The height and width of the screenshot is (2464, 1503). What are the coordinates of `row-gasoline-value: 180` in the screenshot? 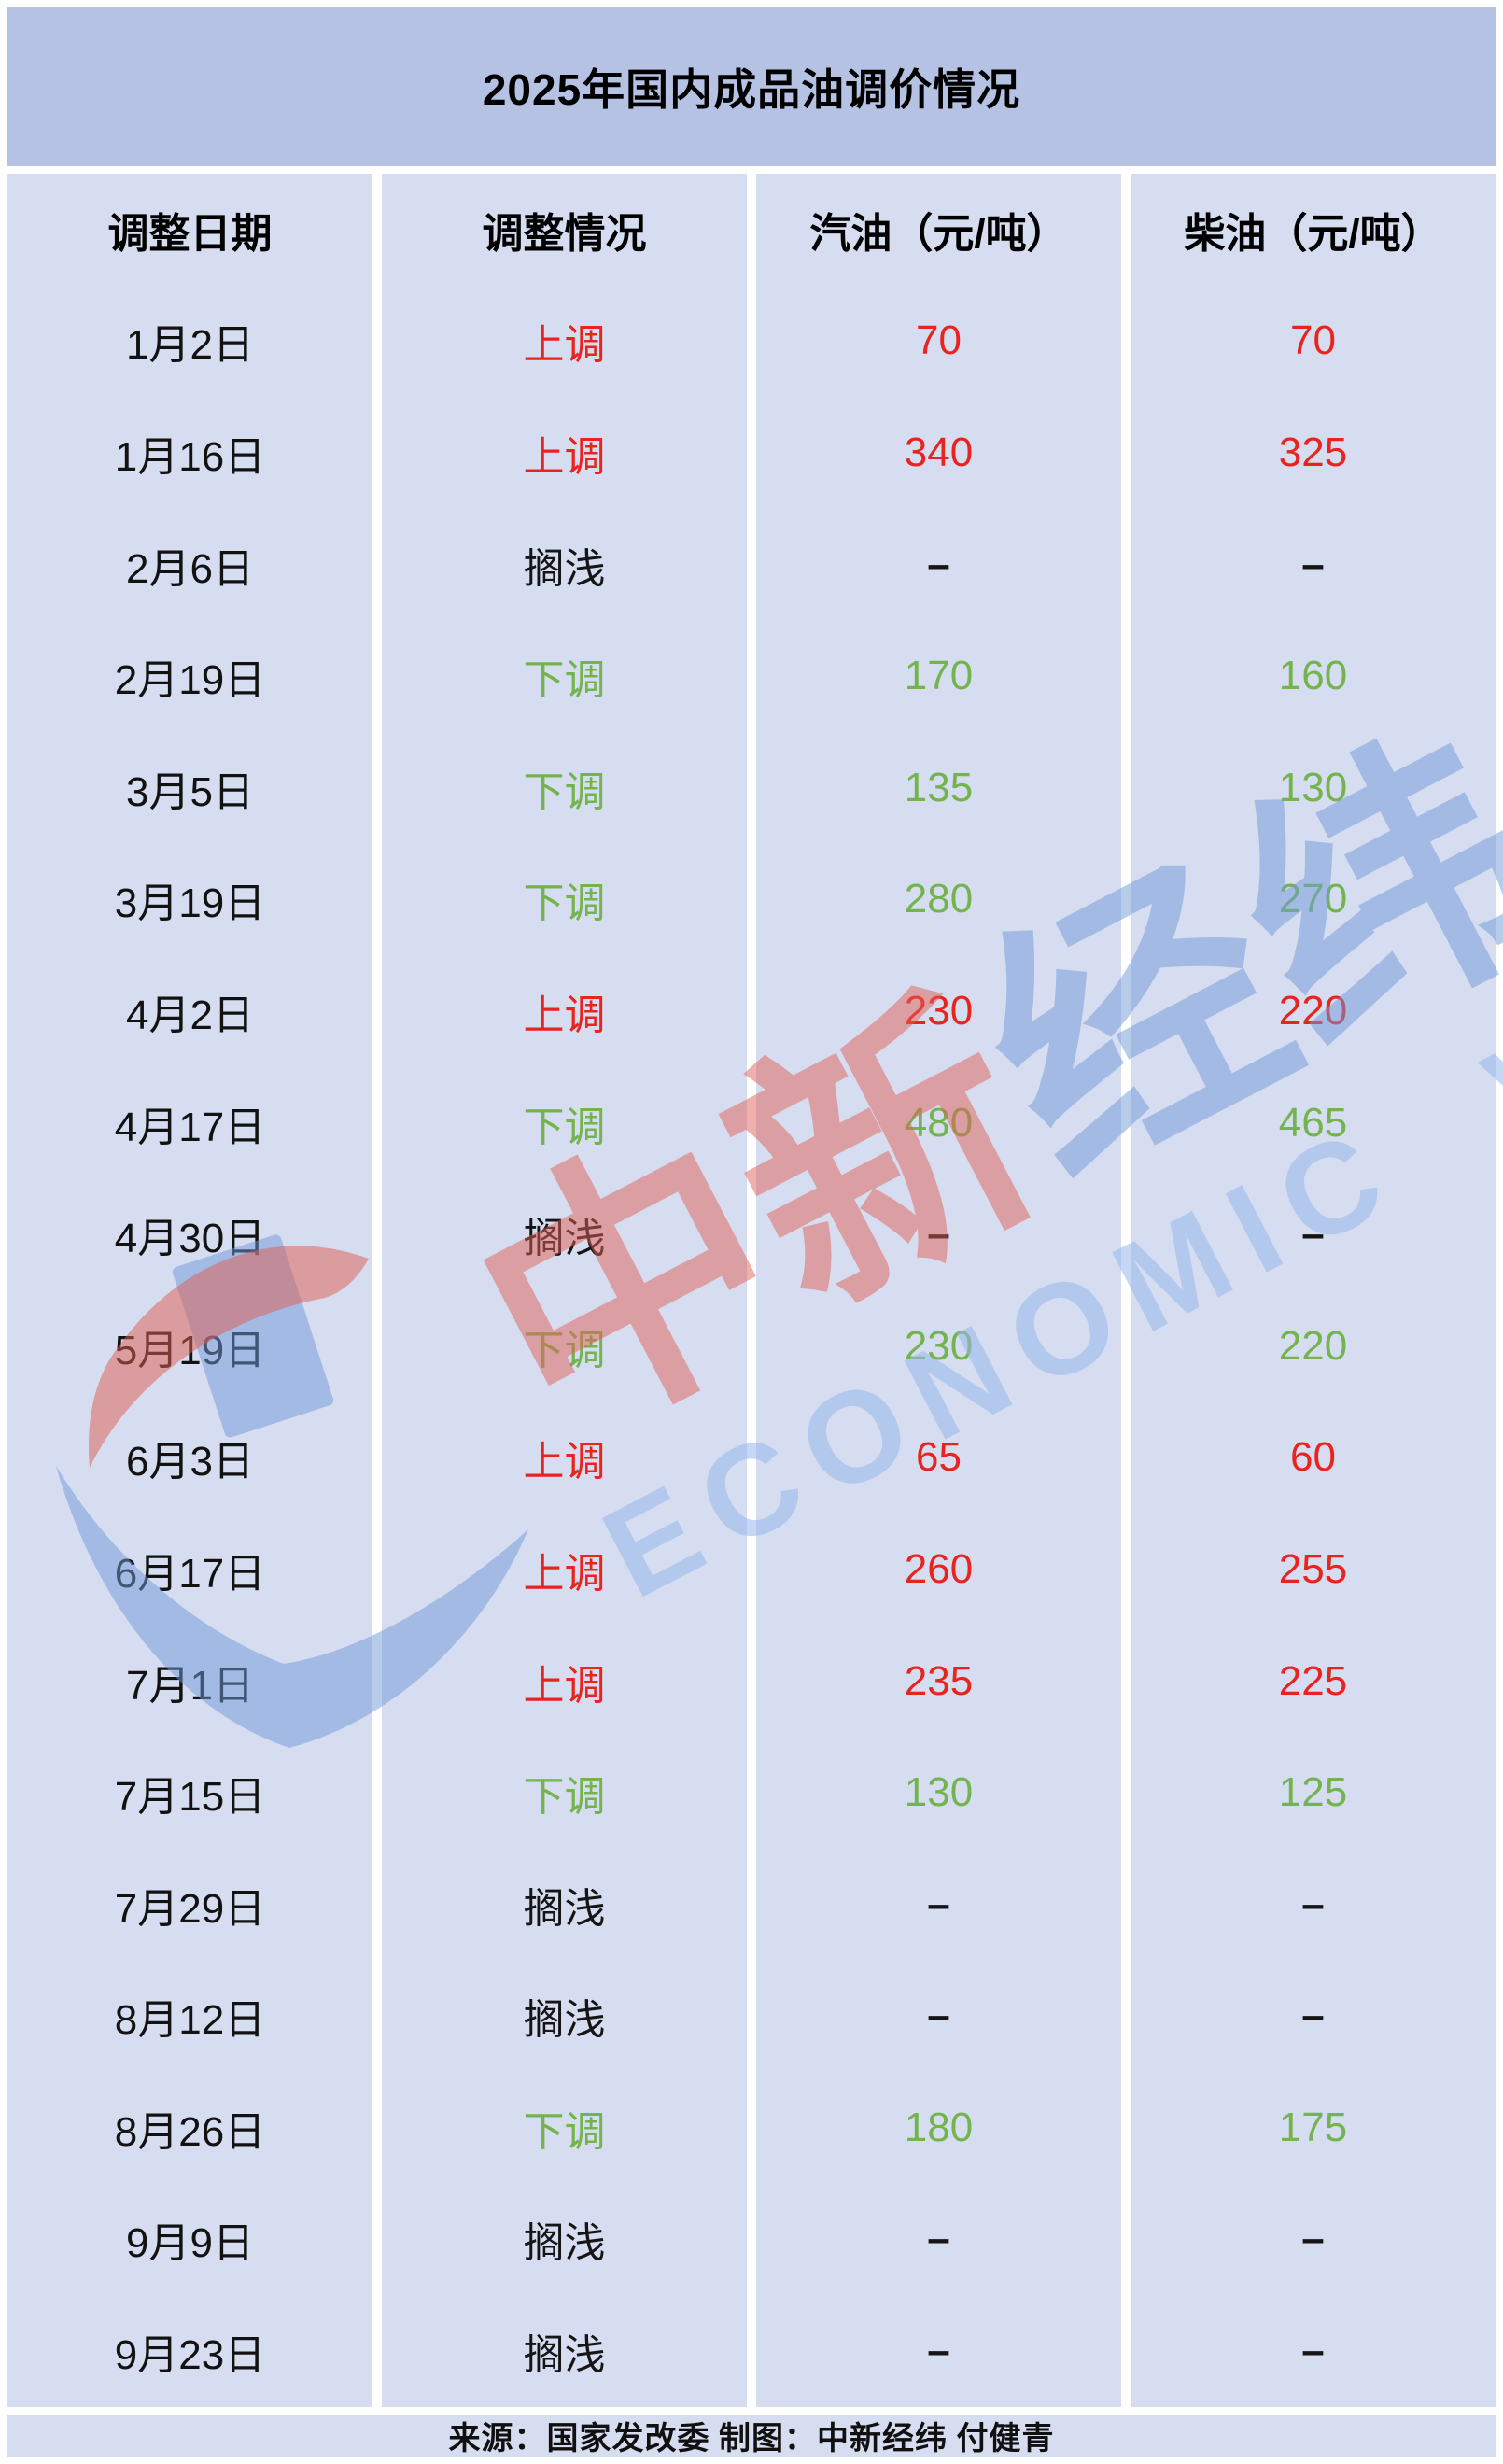 It's located at (939, 2128).